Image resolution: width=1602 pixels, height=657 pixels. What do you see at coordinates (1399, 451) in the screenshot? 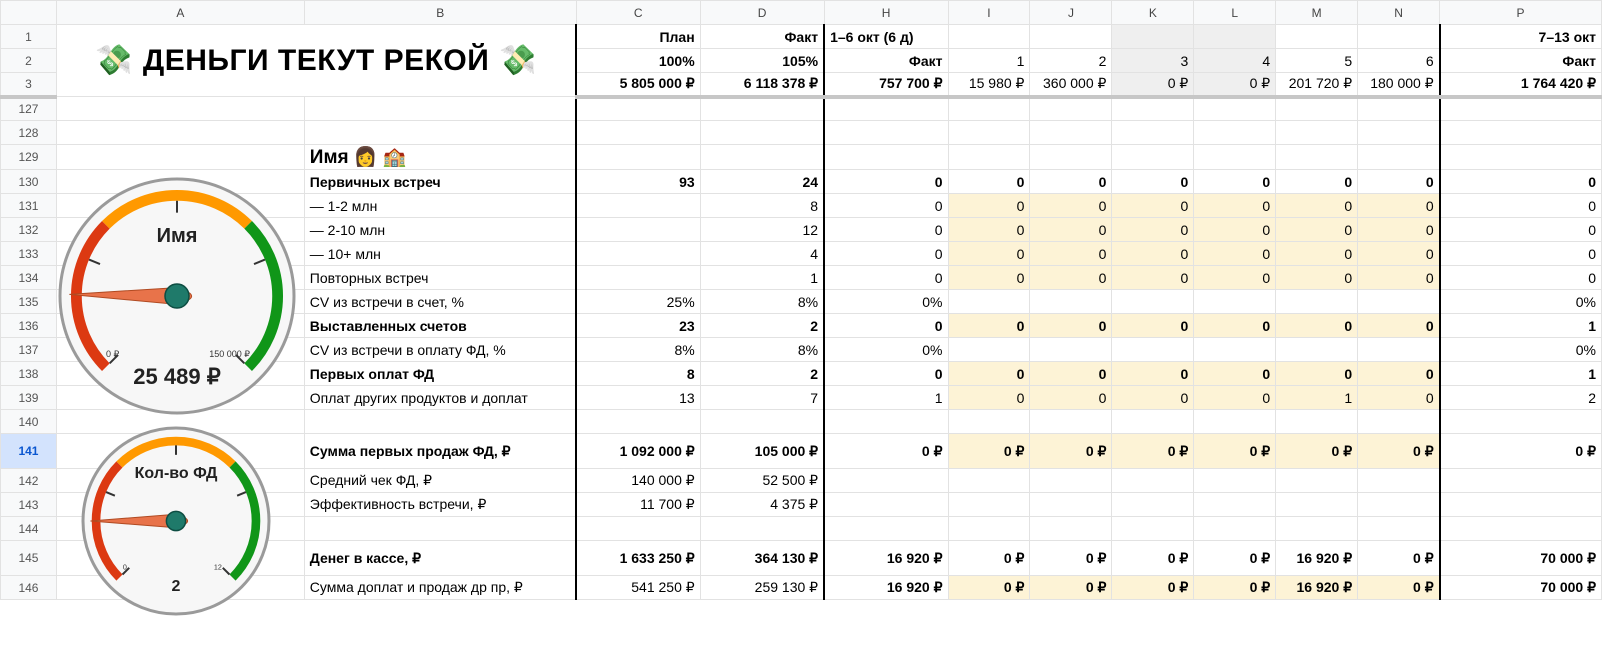
I see `day-6-value: 0 ₽` at bounding box center [1399, 451].